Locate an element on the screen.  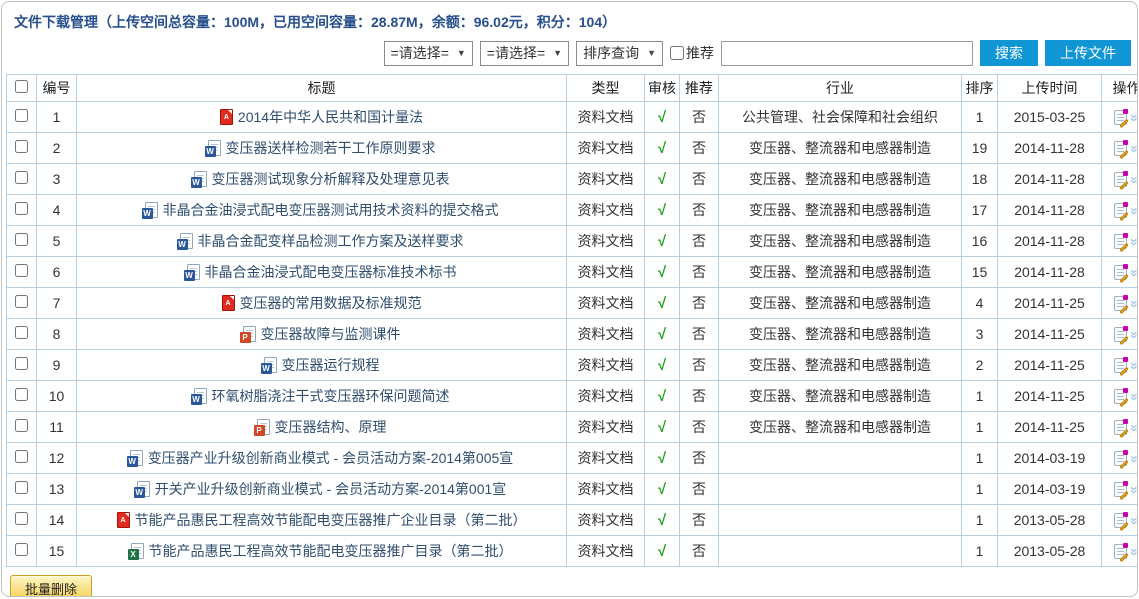
filter-select-1: =请选择= ▼ is located at coordinates (428, 53).